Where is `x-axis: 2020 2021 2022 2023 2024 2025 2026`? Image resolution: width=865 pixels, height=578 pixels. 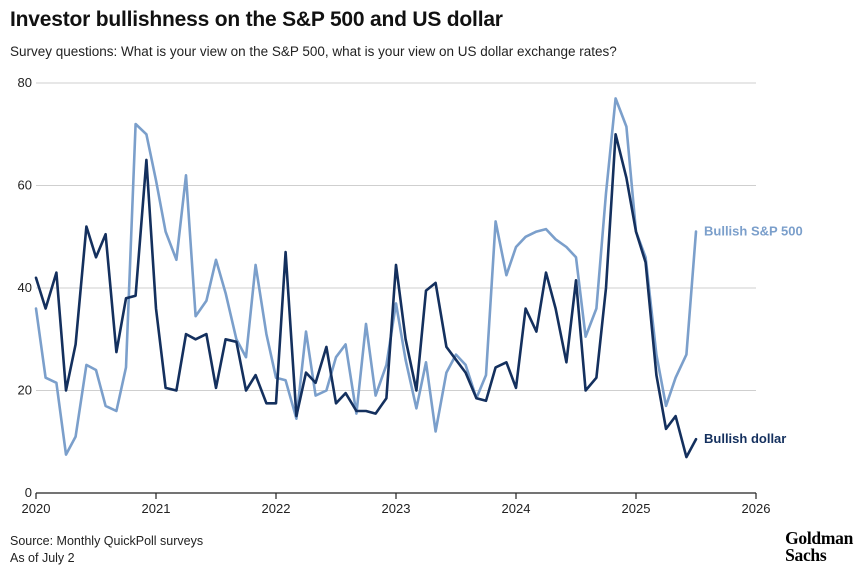
x-axis: 2020 2021 2022 2023 2024 2025 2026 is located at coordinates (396, 504).